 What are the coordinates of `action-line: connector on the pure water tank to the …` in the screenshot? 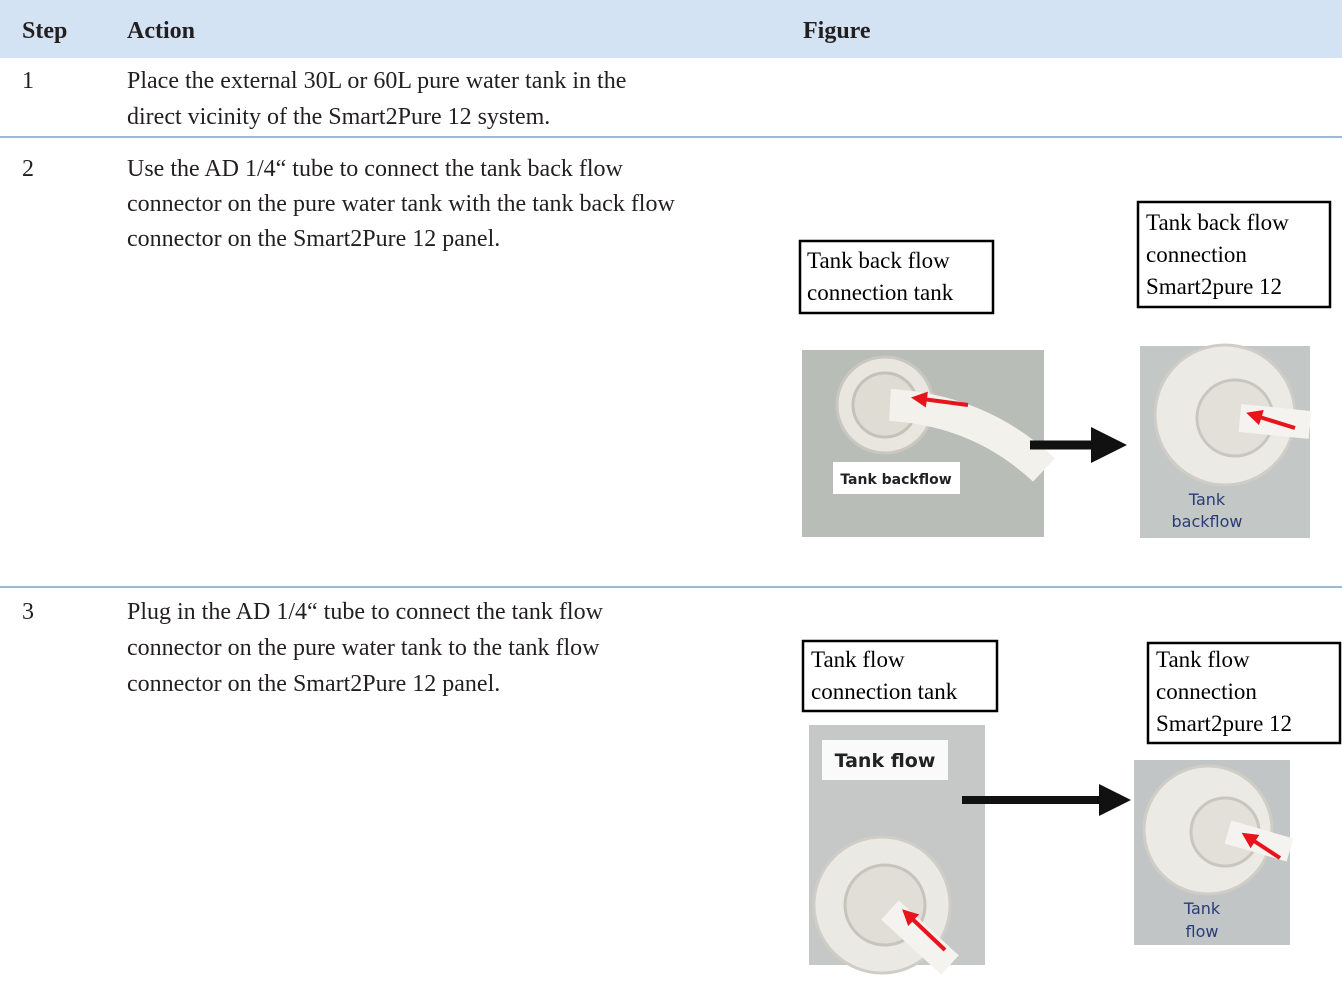 It's located at (363, 648).